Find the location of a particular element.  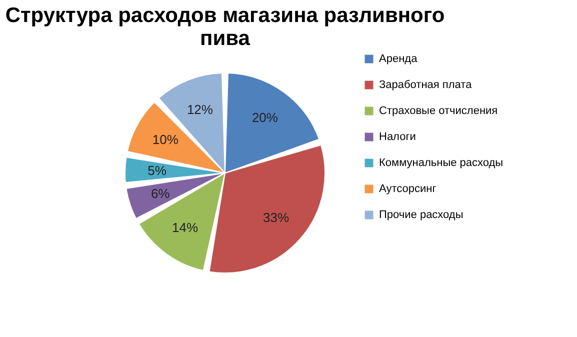

data-label: 5% is located at coordinates (157, 170).